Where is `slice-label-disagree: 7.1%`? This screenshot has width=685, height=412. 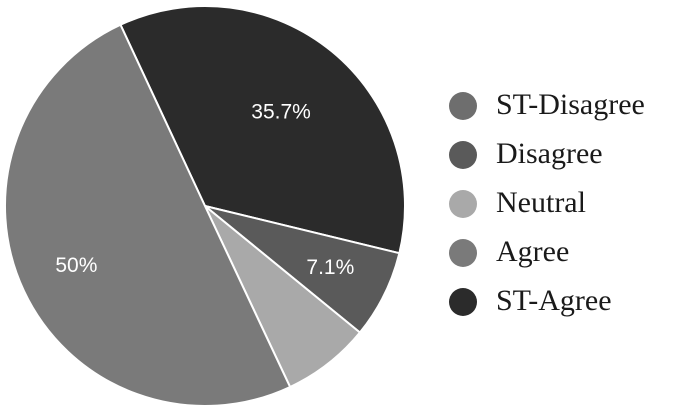 slice-label-disagree: 7.1% is located at coordinates (330, 267).